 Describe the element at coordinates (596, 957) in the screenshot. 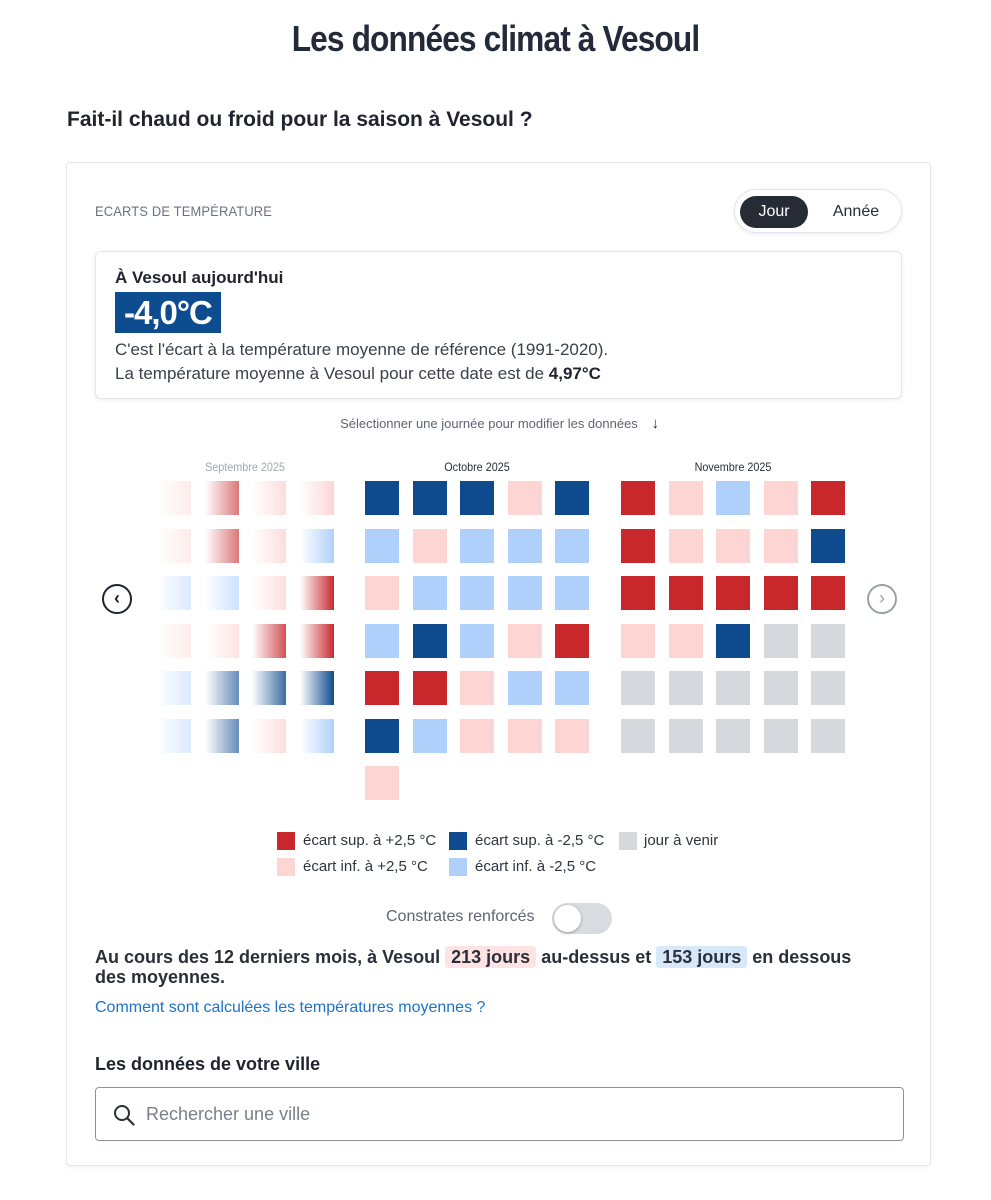

I see `summary-middle: au-dessus et` at that location.